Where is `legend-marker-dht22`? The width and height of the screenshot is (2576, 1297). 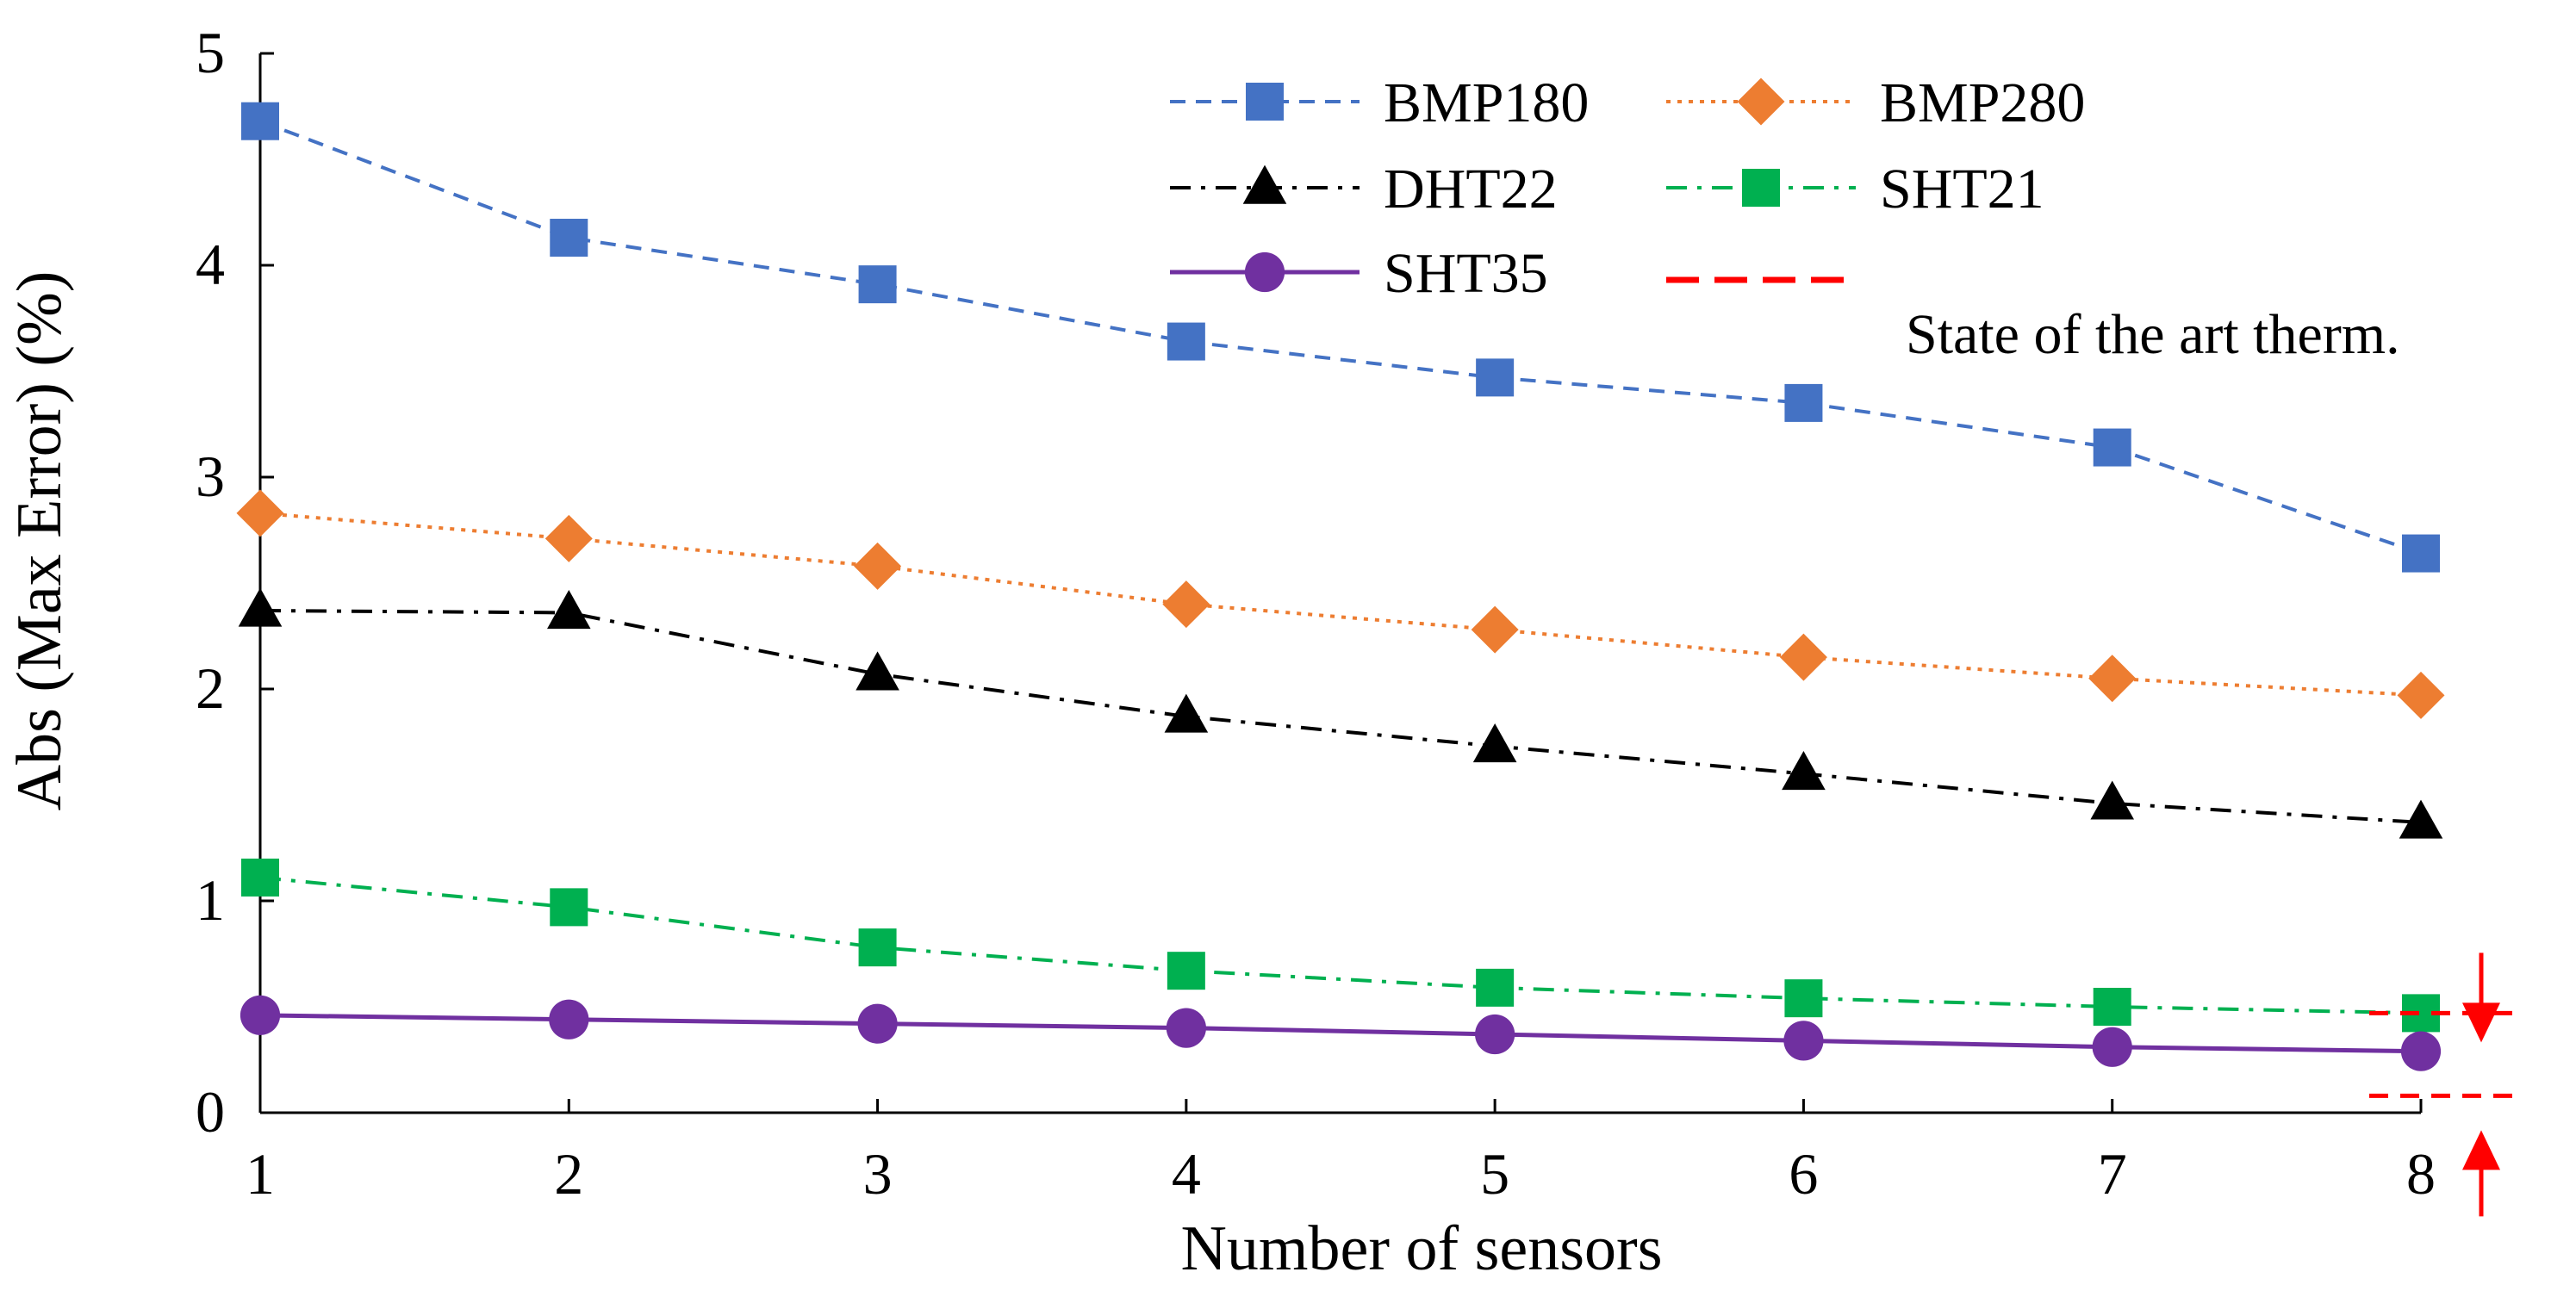 legend-marker-dht22 is located at coordinates (1265, 184).